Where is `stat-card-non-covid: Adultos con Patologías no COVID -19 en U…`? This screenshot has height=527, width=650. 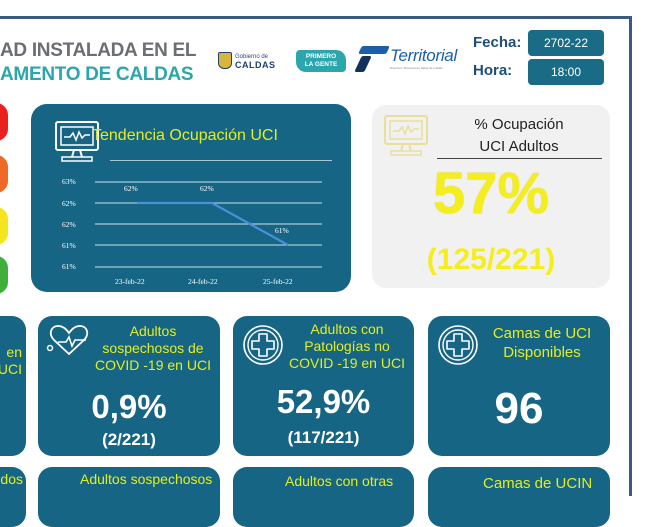
stat-card-non-covid: Adultos con Patologías no COVID -19 en U… is located at coordinates (323, 386).